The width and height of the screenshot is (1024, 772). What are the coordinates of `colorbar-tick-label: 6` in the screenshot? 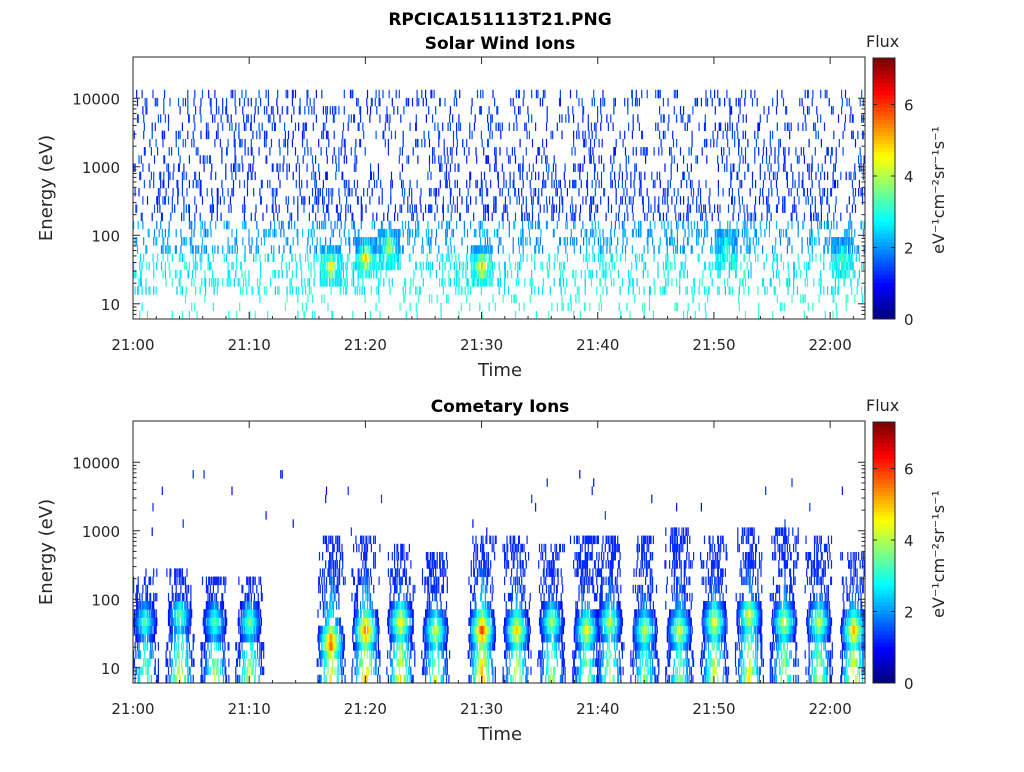 It's located at (909, 105).